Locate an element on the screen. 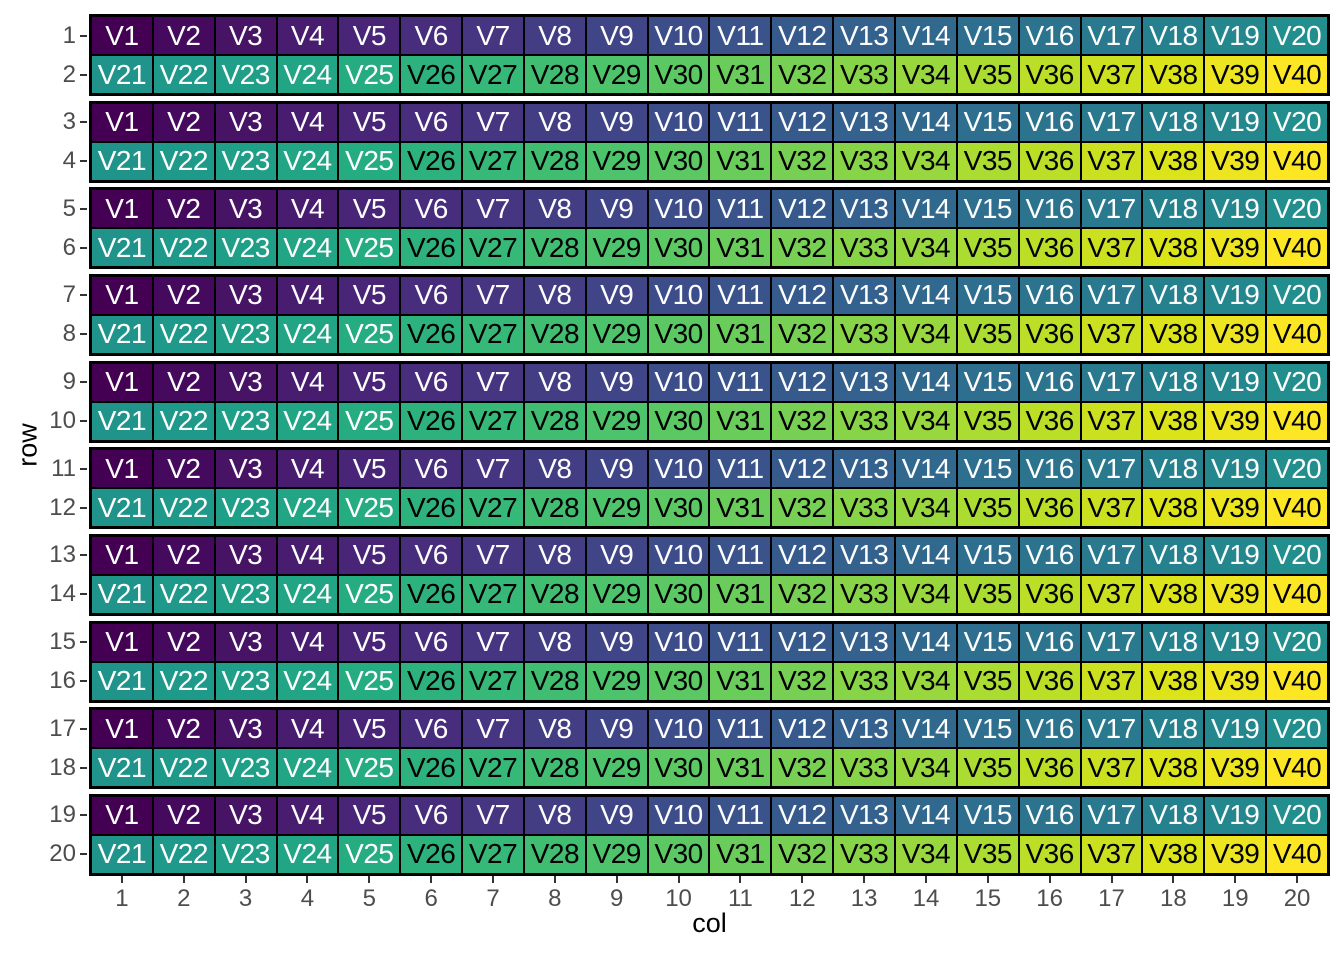 Image resolution: width=1344 pixels, height=960 pixels. heatmap-cell: V3 is located at coordinates (245, 469).